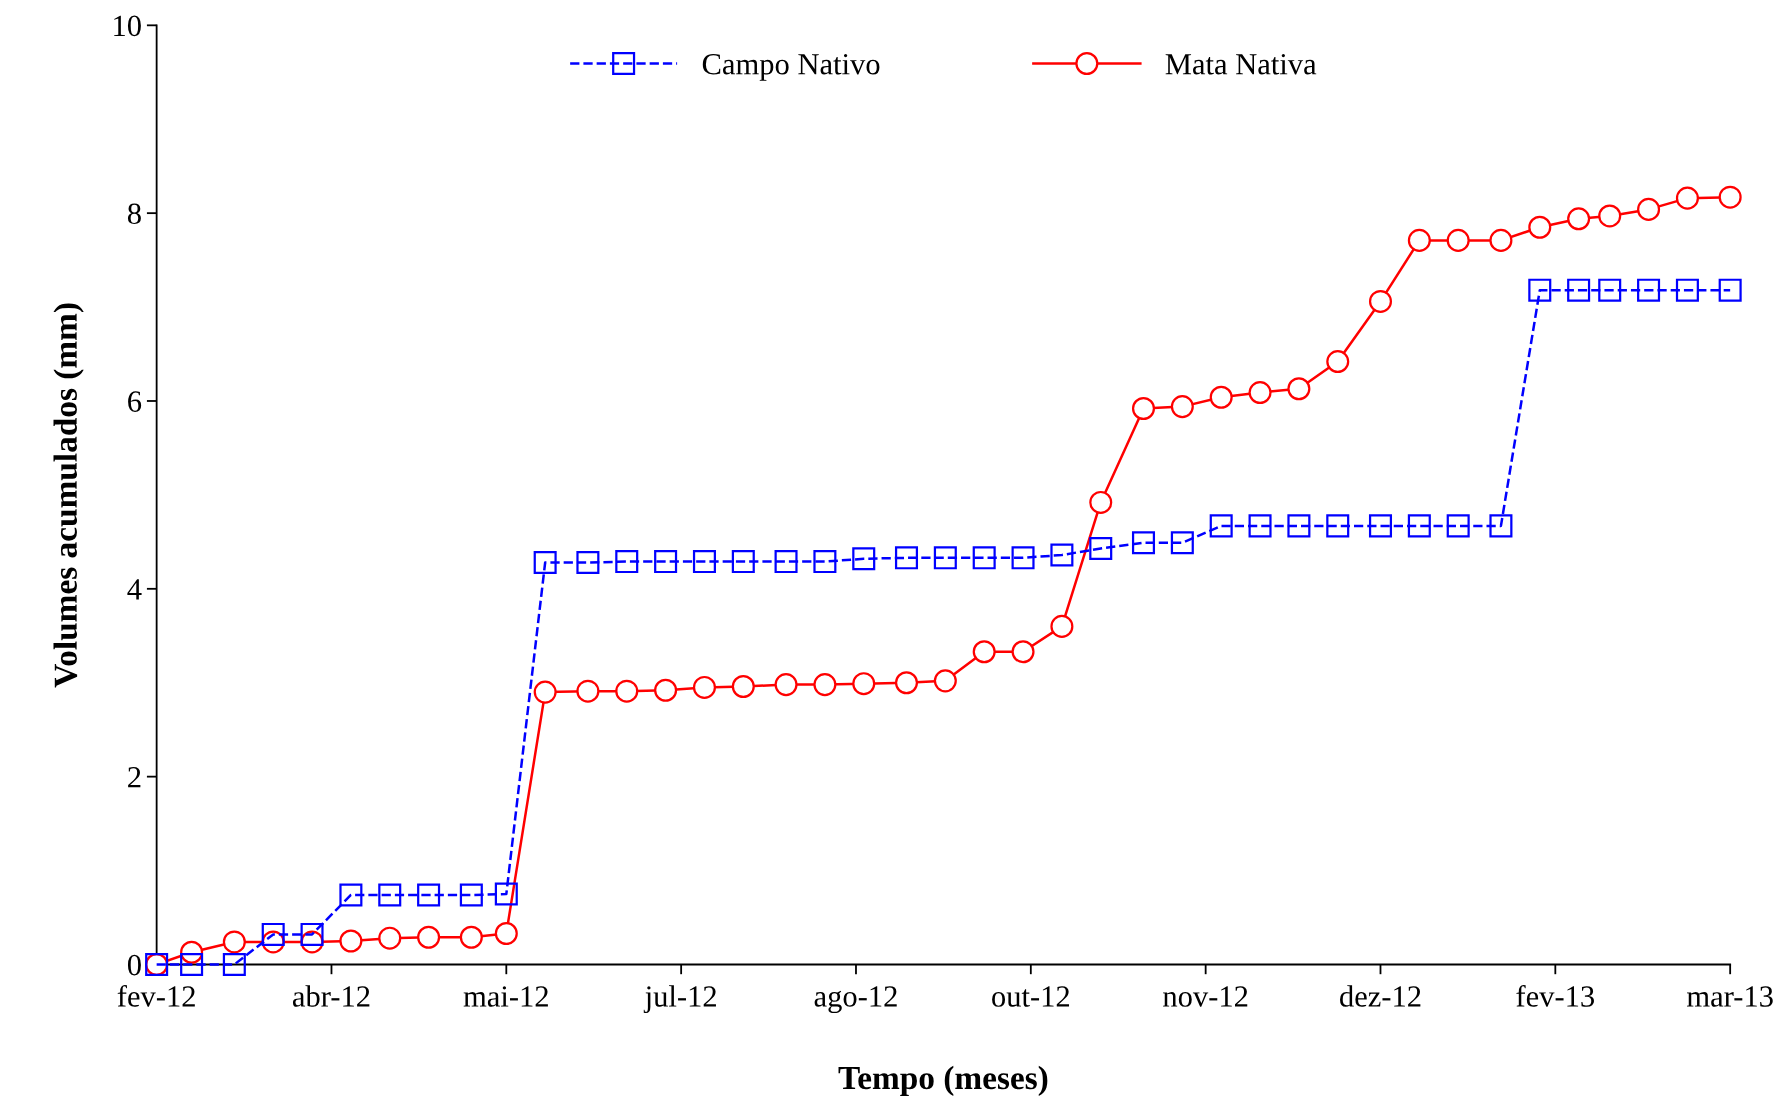  What do you see at coordinates (134, 965) in the screenshot?
I see `y-tick-label: 0` at bounding box center [134, 965].